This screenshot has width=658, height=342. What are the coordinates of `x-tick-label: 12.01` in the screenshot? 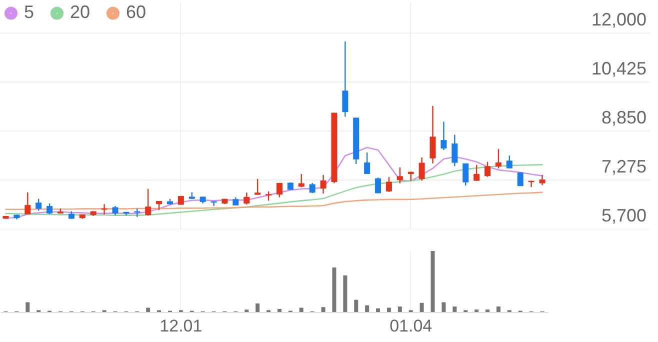 It's located at (181, 326).